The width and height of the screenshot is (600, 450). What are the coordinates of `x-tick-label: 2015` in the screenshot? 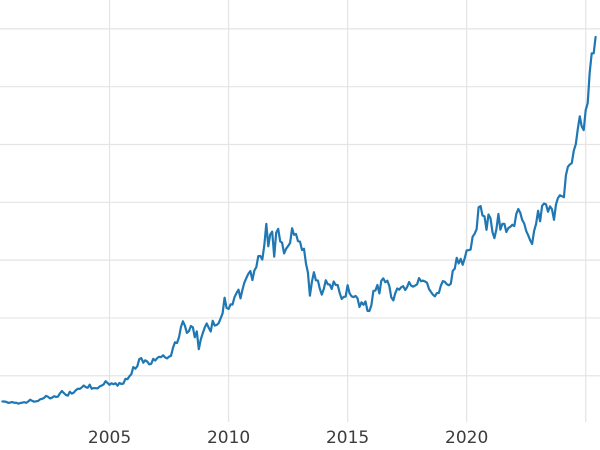 It's located at (347, 438).